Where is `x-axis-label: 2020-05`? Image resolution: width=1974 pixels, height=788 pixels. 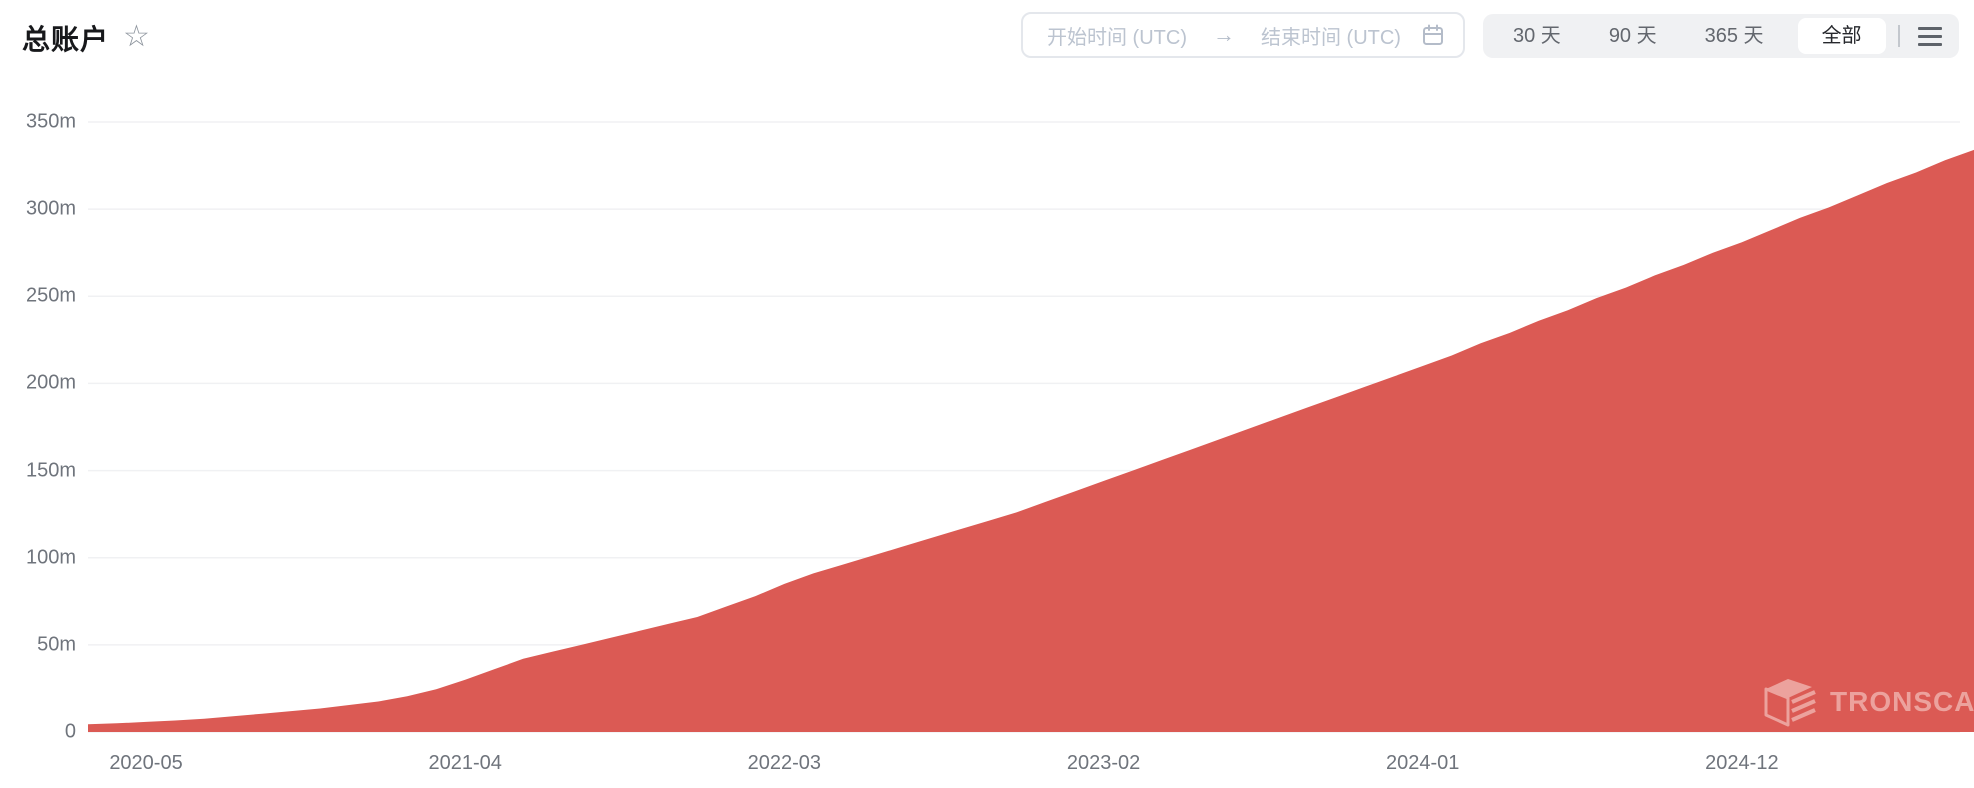
x-axis-label: 2020-05 is located at coordinates (146, 763).